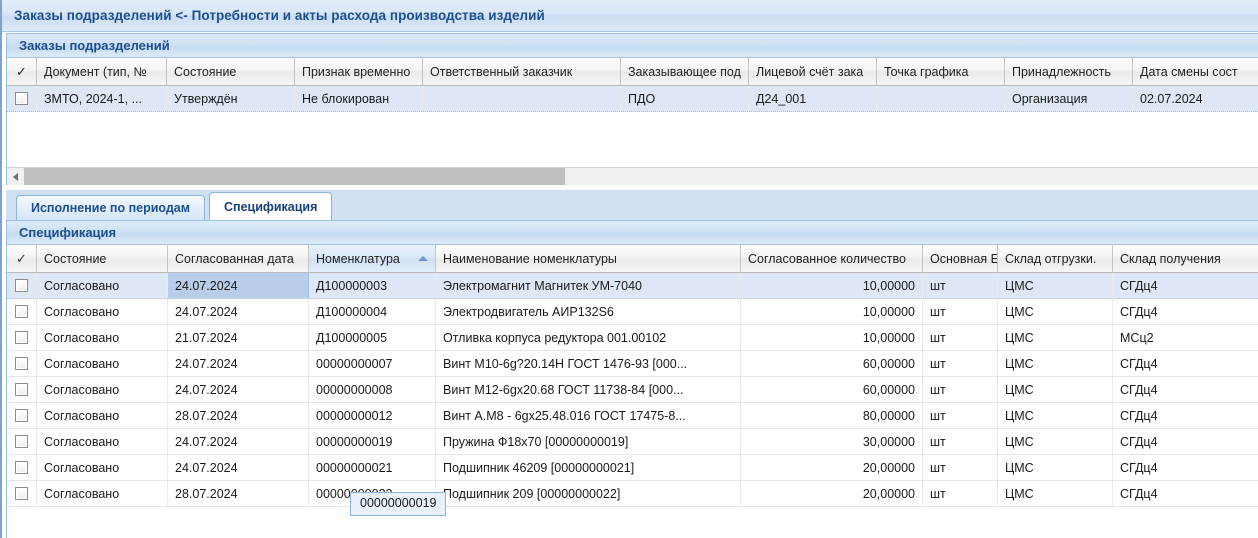 Image resolution: width=1258 pixels, height=538 pixels. Describe the element at coordinates (1069, 98) in the screenshot. I see `orders-grid-cell: Организация` at that location.